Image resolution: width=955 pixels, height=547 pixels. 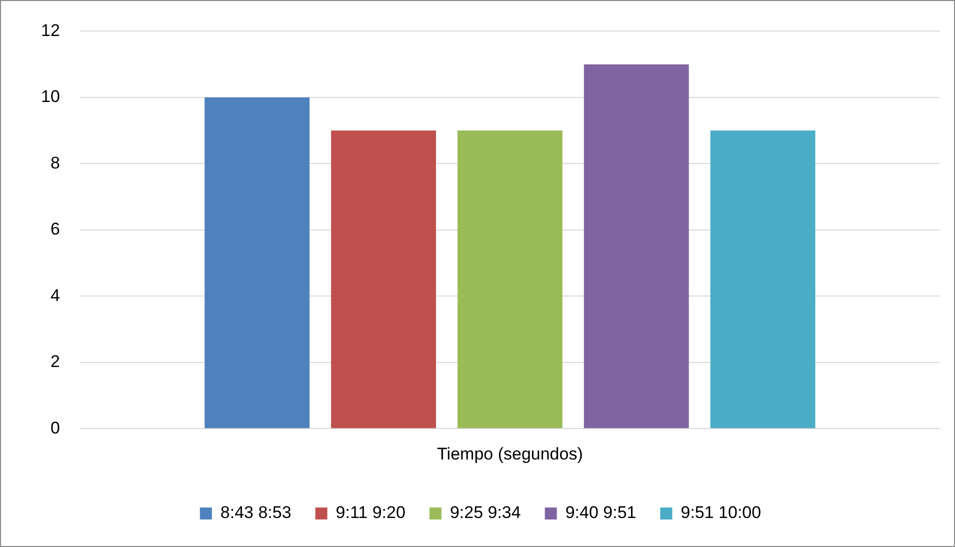 What do you see at coordinates (55, 295) in the screenshot?
I see `y-tick-label: 4` at bounding box center [55, 295].